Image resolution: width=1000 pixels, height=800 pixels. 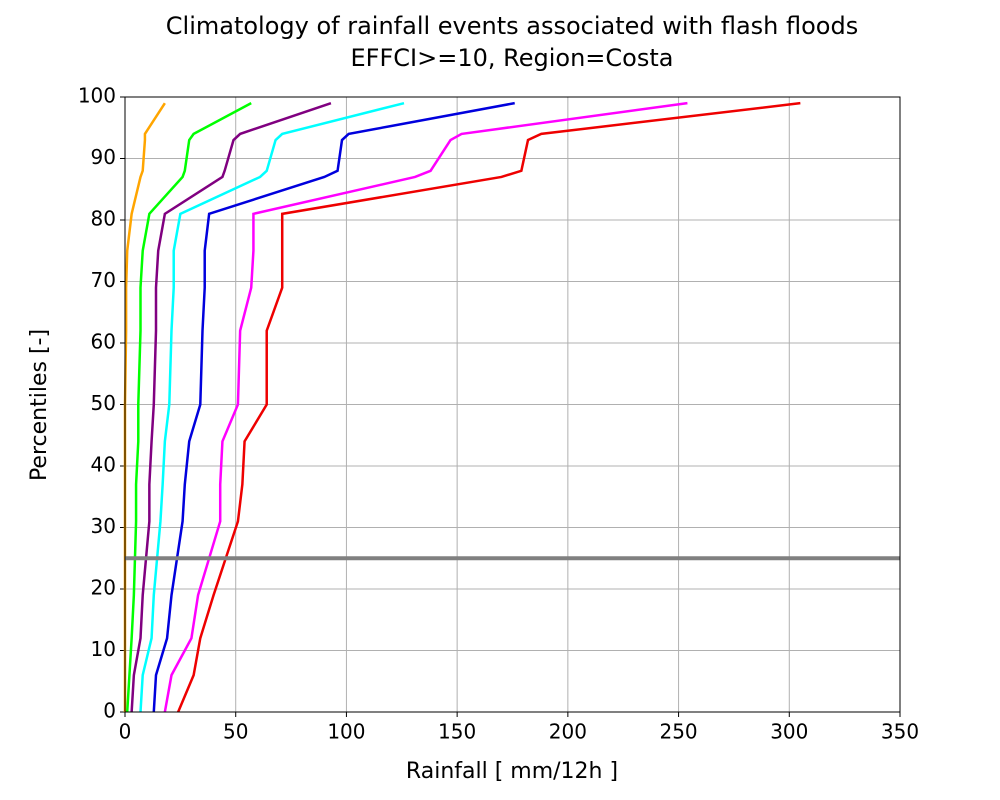 What do you see at coordinates (109, 711) in the screenshot?
I see `y-tick-label: 0` at bounding box center [109, 711].